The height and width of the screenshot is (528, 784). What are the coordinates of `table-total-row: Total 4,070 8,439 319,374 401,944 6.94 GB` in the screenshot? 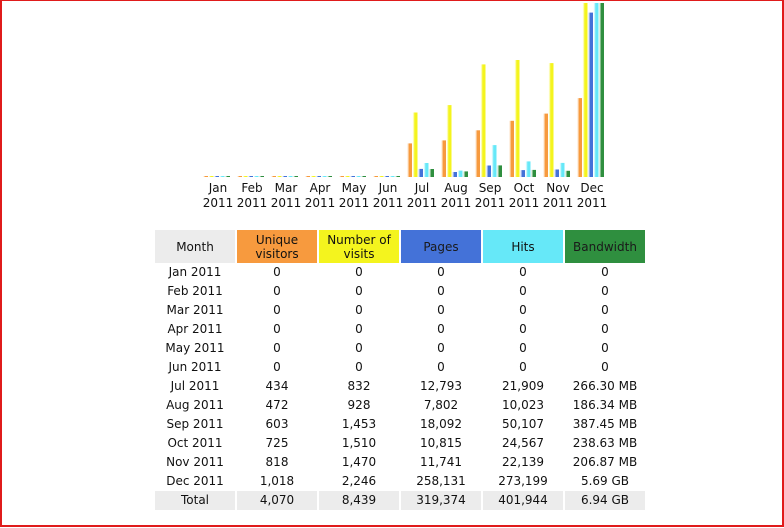 It's located at (400, 500).